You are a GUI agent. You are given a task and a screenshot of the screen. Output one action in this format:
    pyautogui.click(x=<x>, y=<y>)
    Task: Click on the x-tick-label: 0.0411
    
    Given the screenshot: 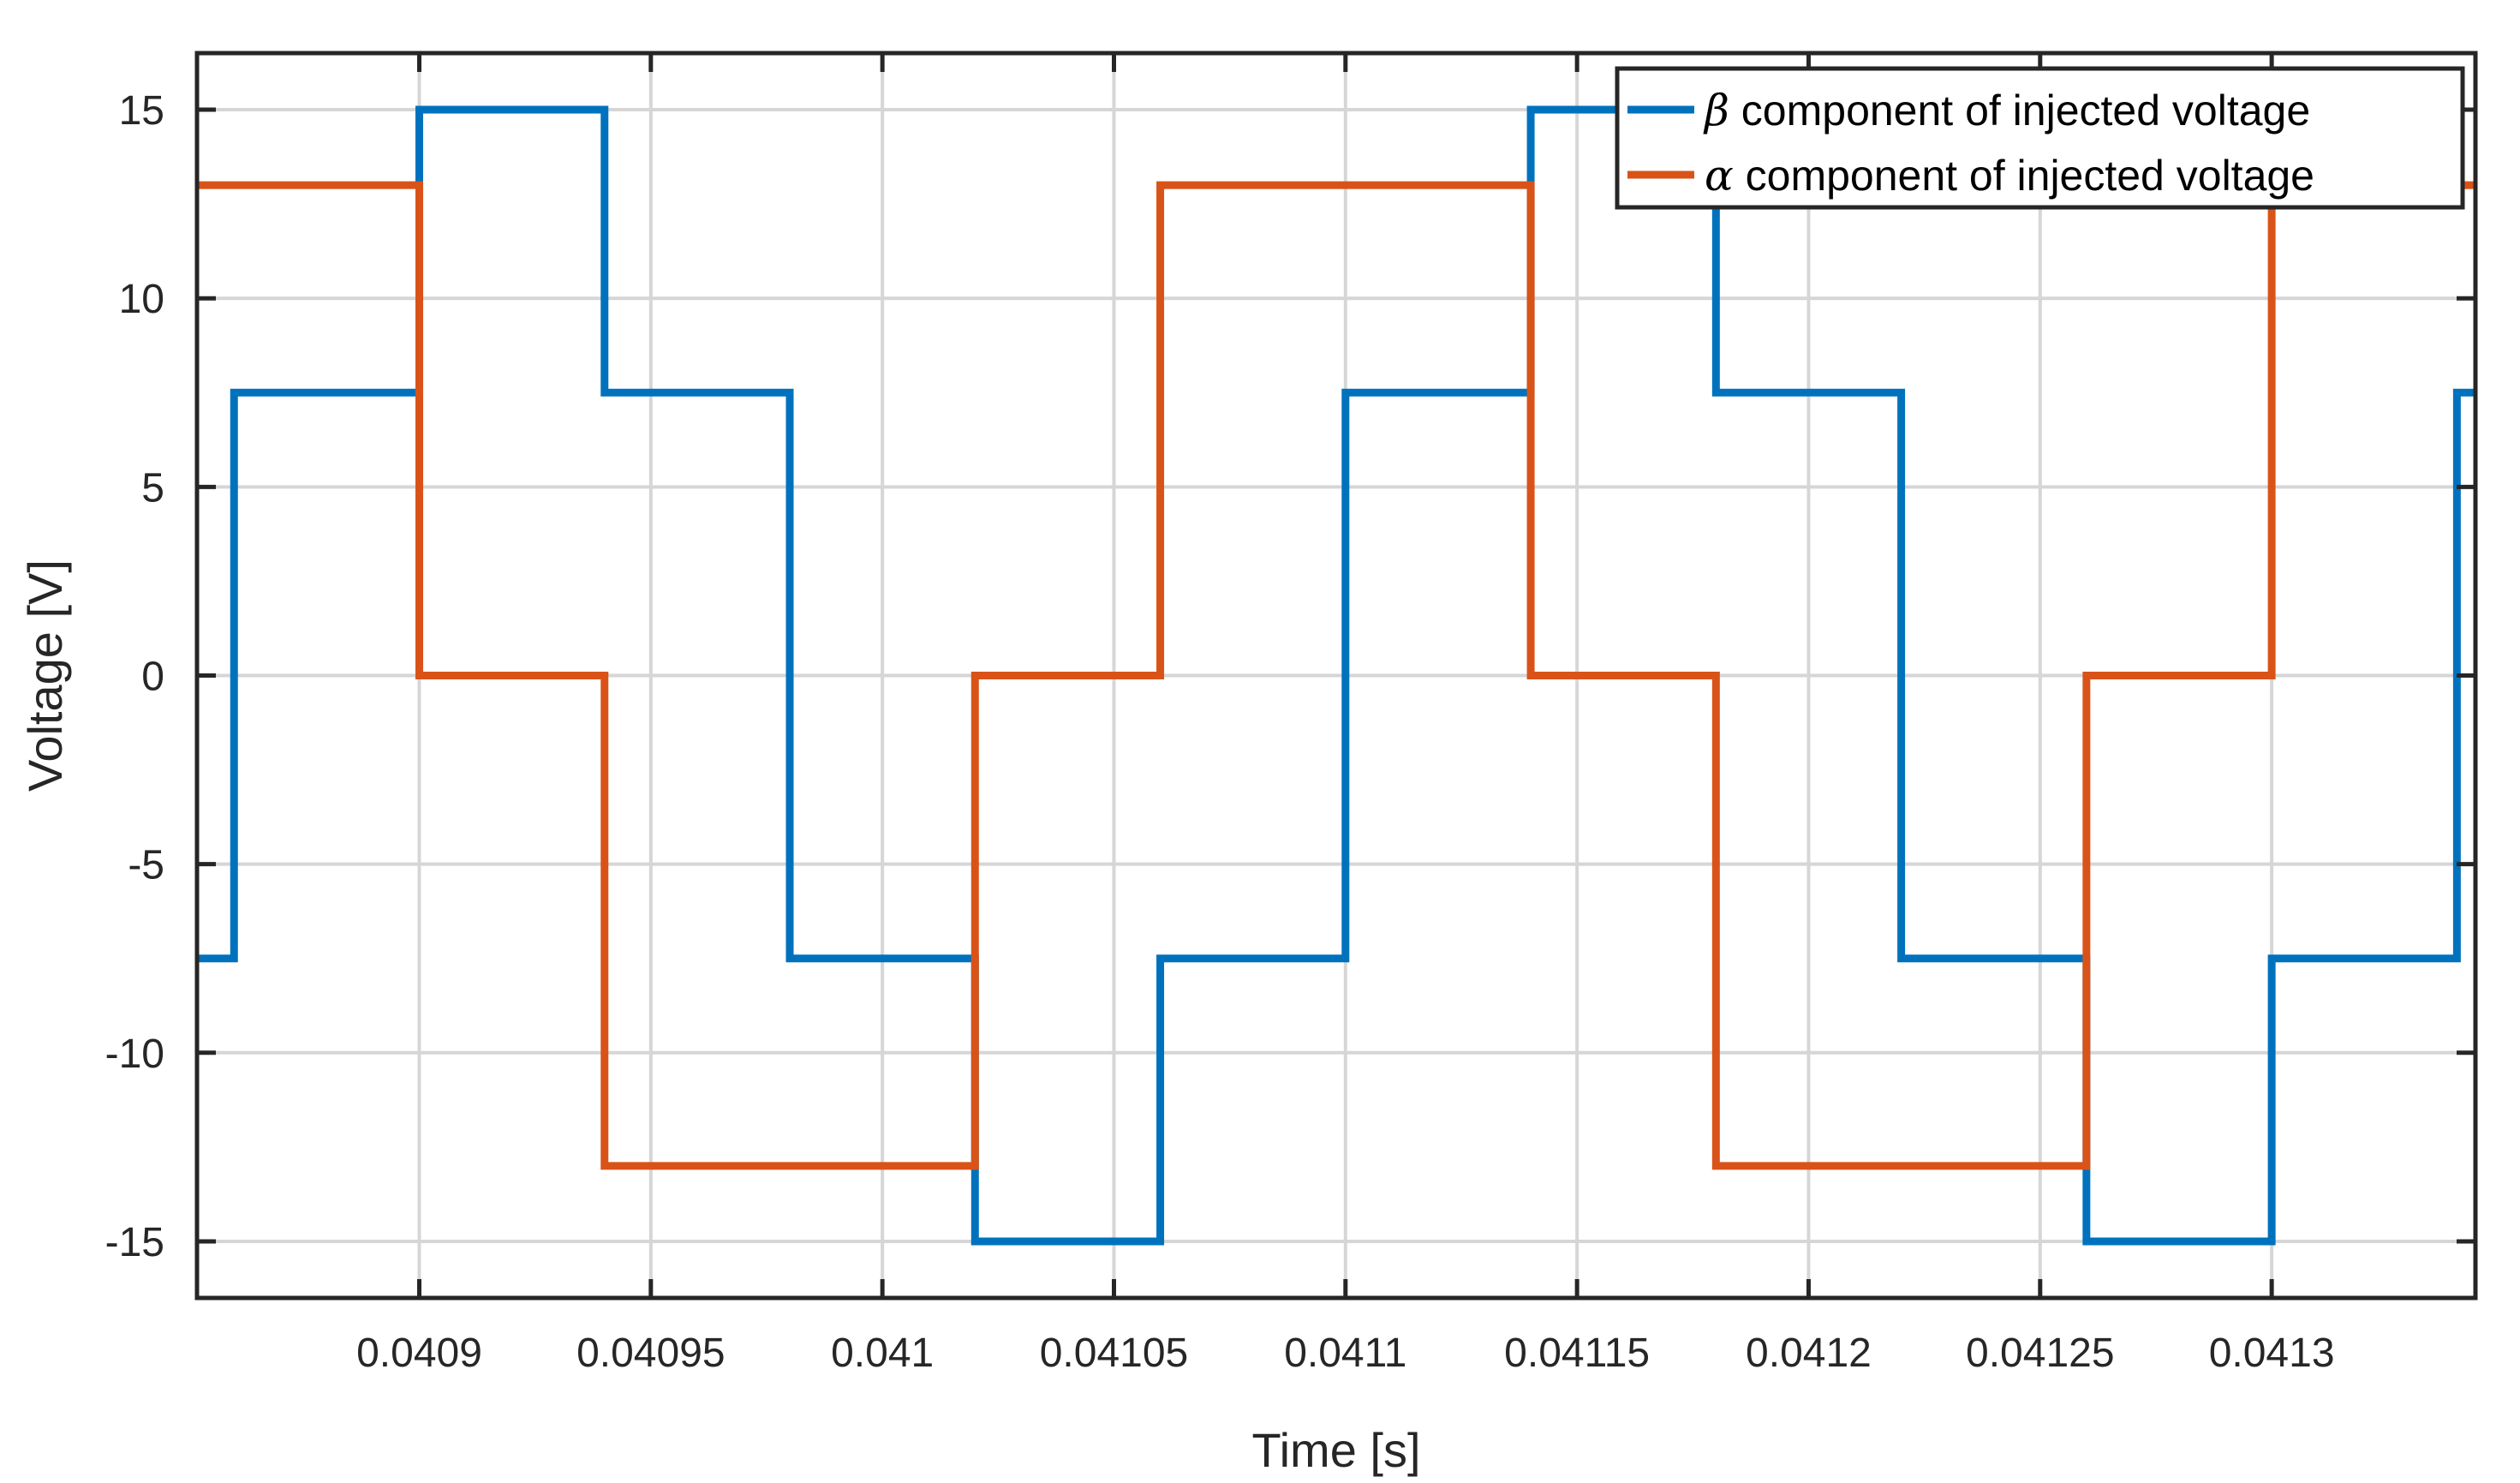 What is the action you would take?
    pyautogui.click(x=1345, y=1353)
    